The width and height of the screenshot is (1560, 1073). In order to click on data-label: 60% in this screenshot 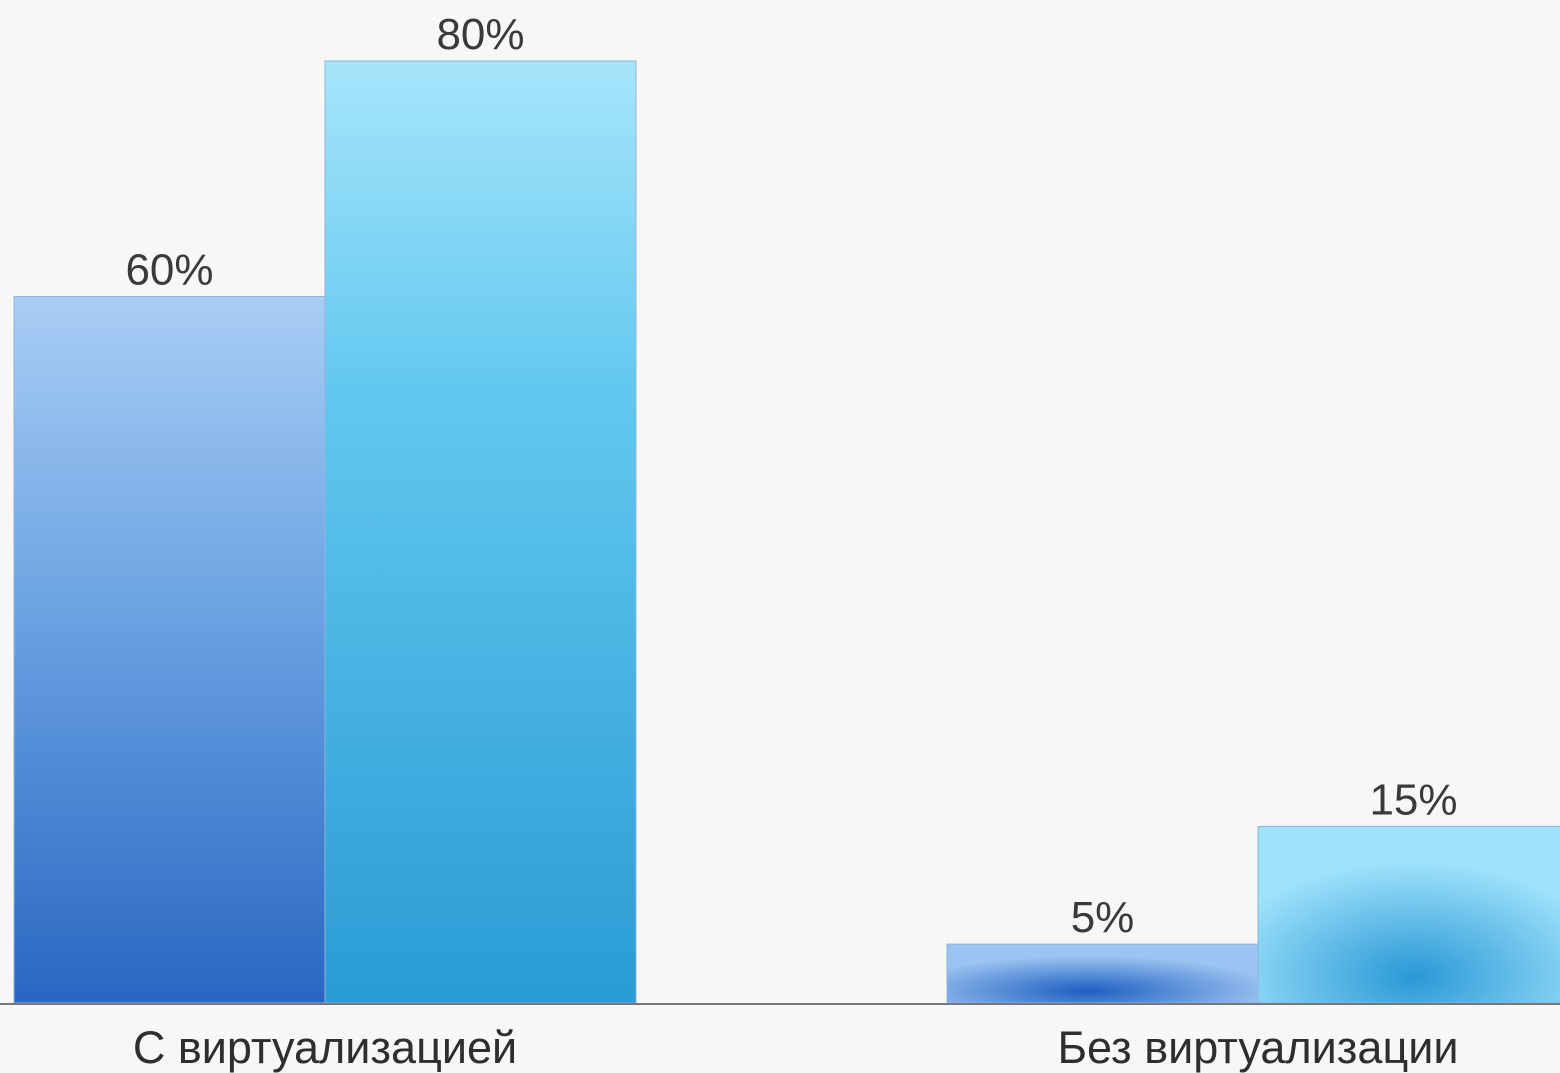, I will do `click(169, 270)`.